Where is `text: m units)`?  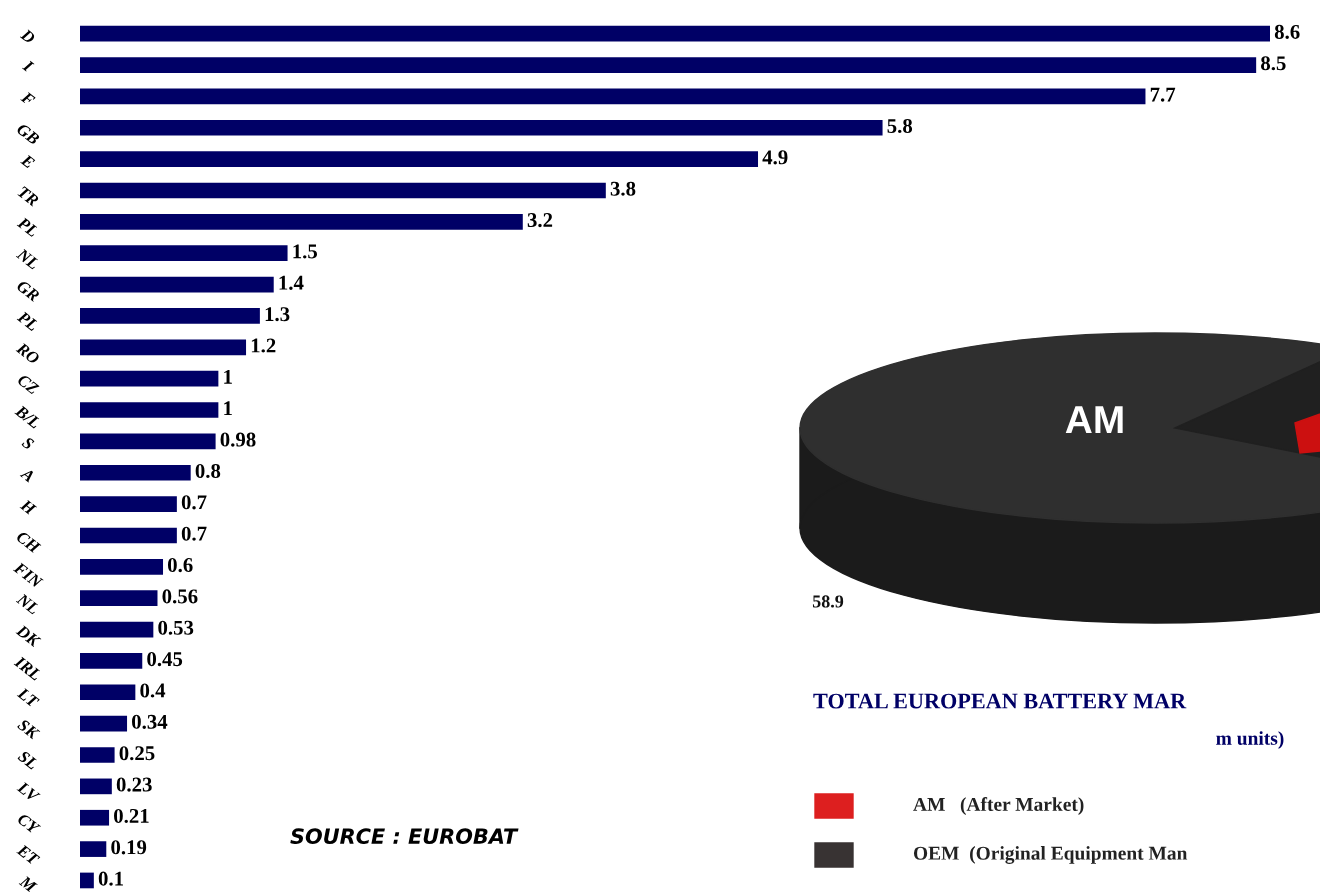 text: m units) is located at coordinates (1250, 740).